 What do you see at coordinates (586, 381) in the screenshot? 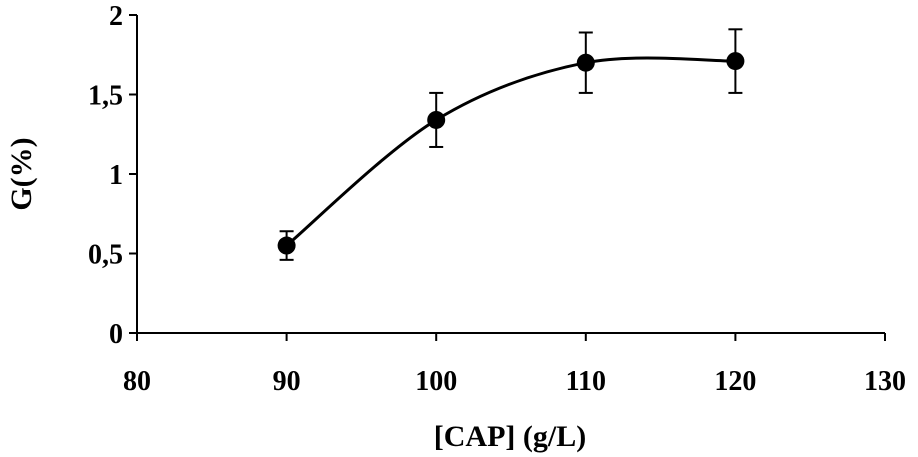
I see `x-tick-label: 110` at bounding box center [586, 381].